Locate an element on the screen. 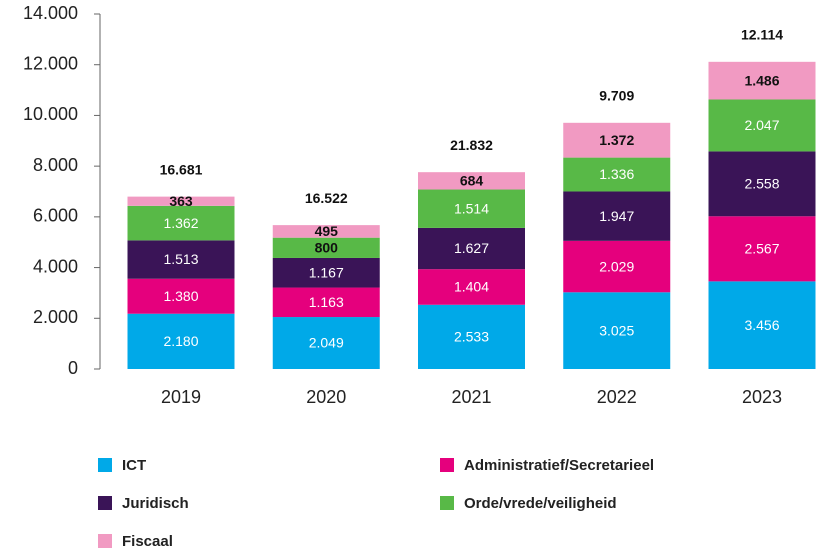 Image resolution: width=832 pixels, height=551 pixels. total-label: 9.709 is located at coordinates (616, 96).